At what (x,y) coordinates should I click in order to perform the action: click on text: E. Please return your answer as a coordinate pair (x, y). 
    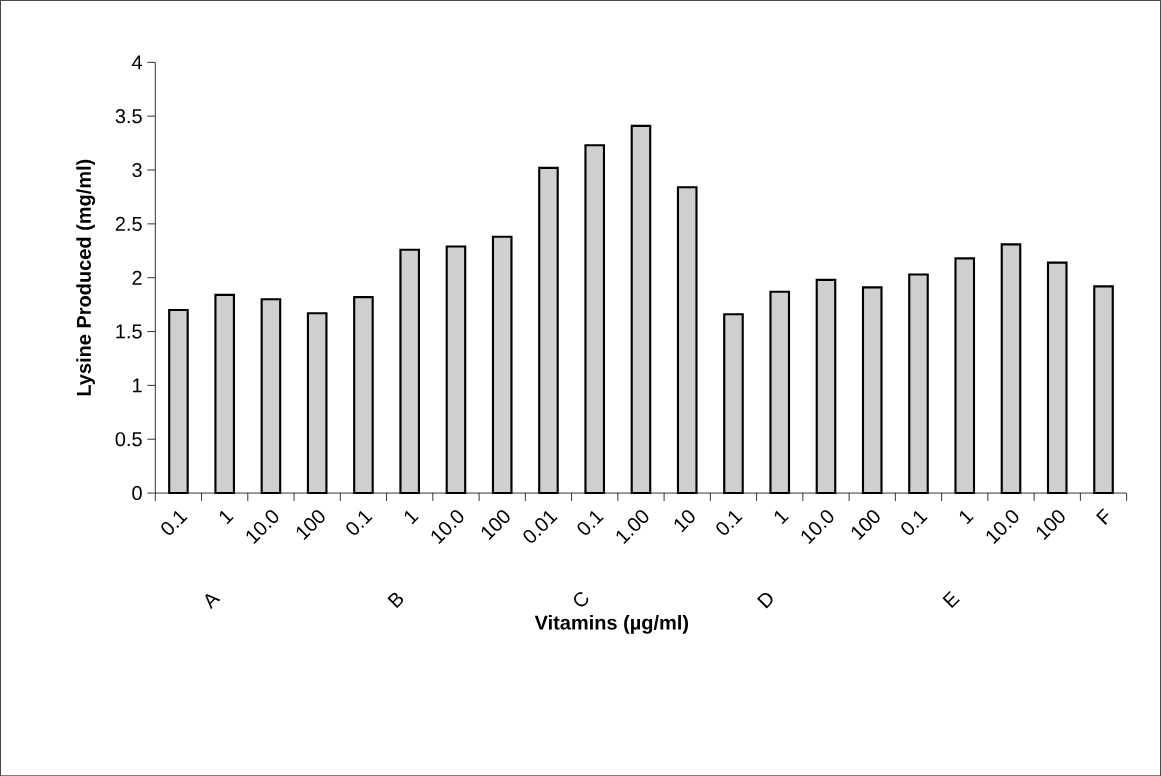
    Looking at the image, I should click on (951, 599).